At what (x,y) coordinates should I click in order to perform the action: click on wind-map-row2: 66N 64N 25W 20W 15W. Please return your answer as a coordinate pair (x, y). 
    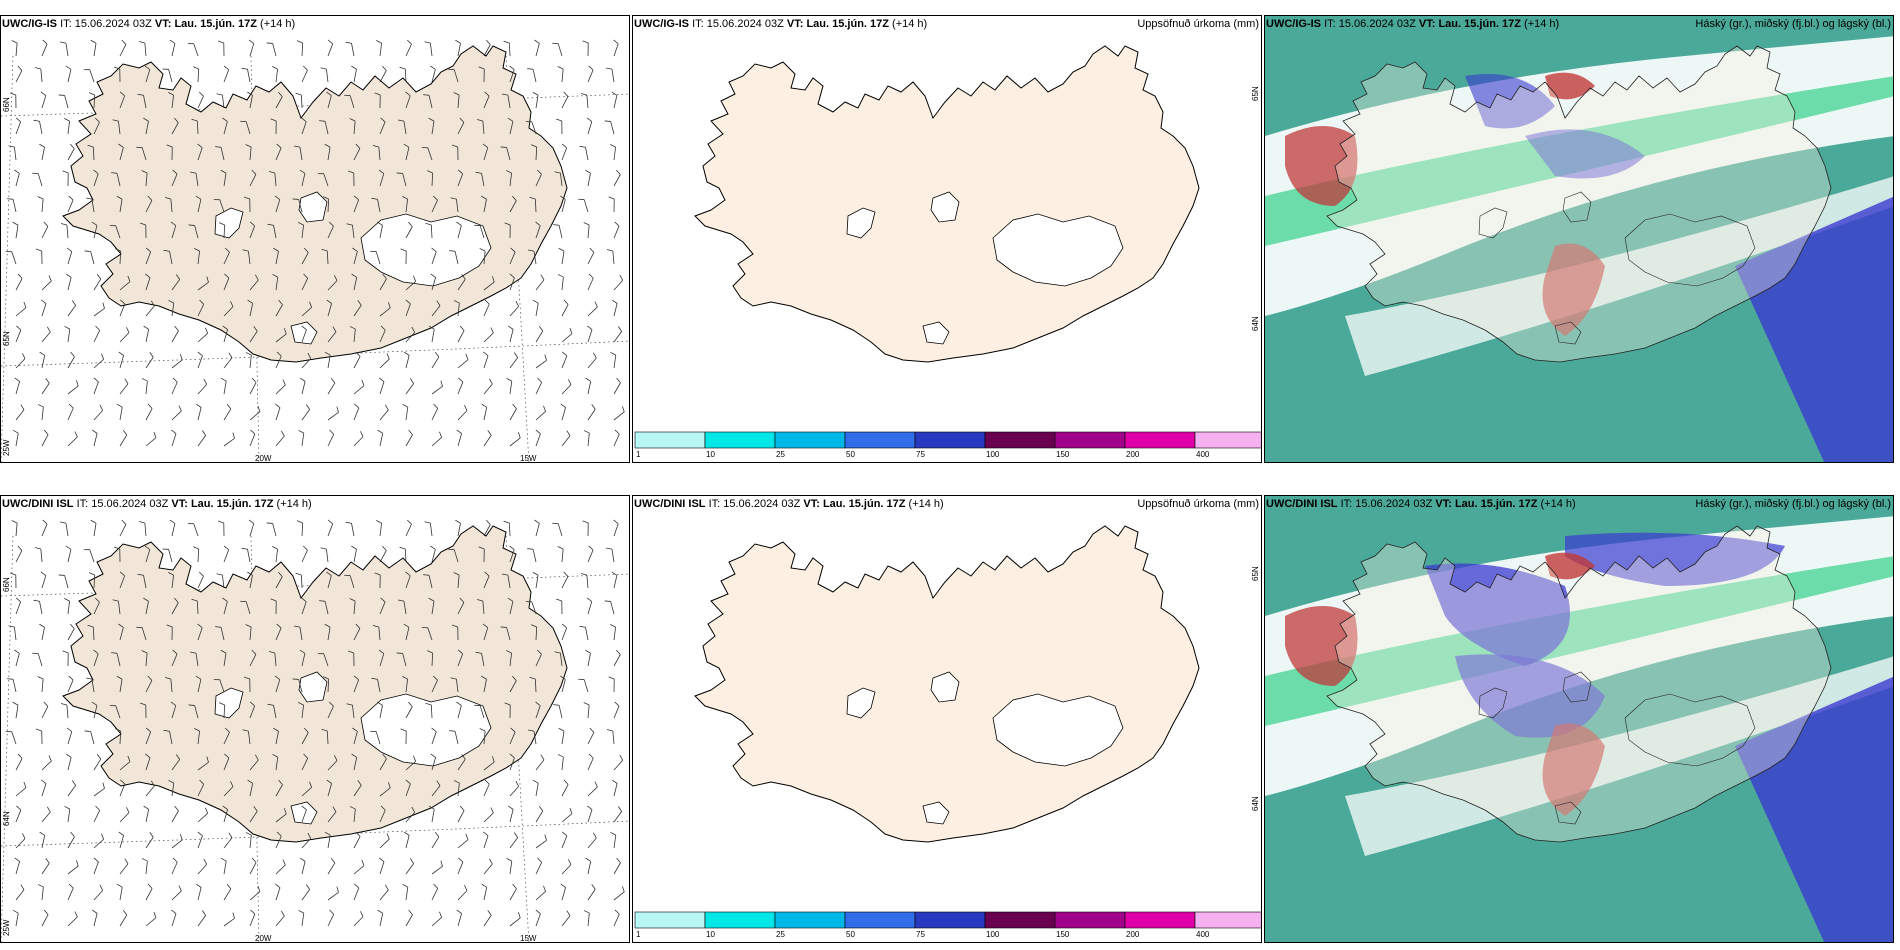
    Looking at the image, I should click on (315, 731).